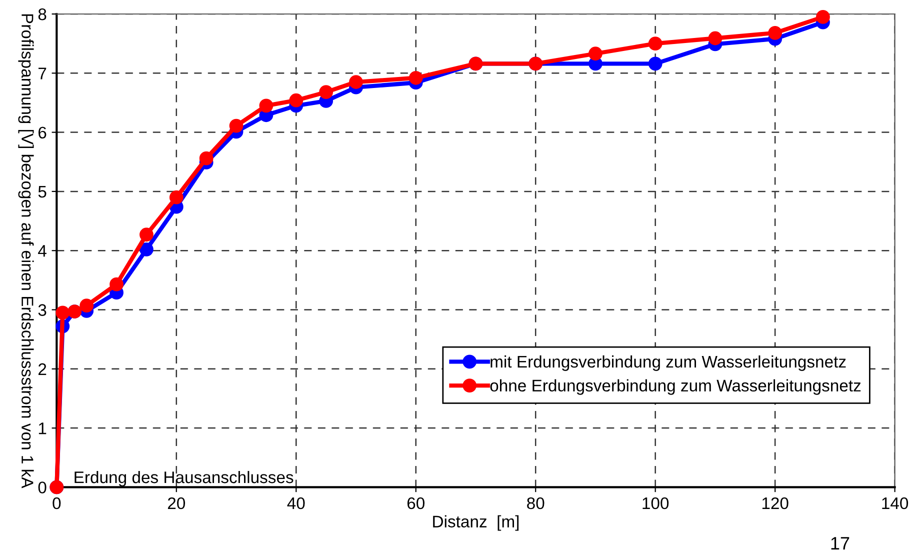 This screenshot has width=914, height=560. What do you see at coordinates (42, 488) in the screenshot?
I see `y-tick-label: 0` at bounding box center [42, 488].